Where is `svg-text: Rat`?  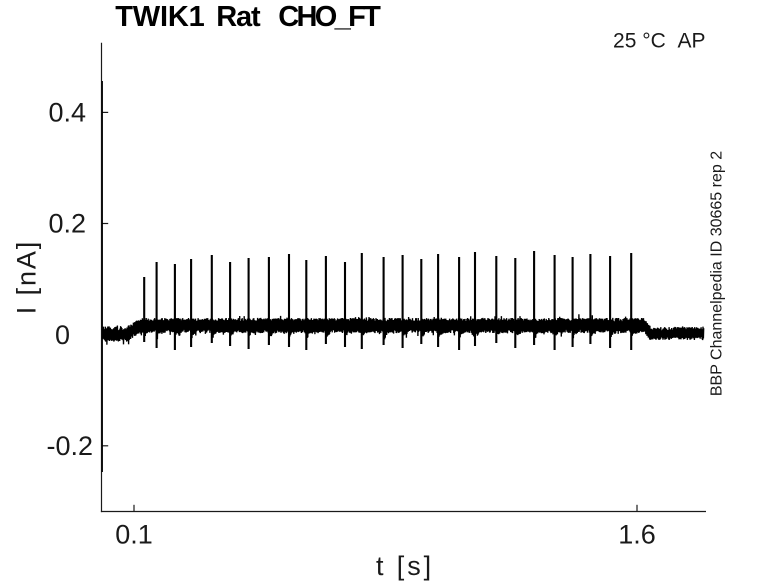
svg-text: Rat is located at coordinates (238, 17).